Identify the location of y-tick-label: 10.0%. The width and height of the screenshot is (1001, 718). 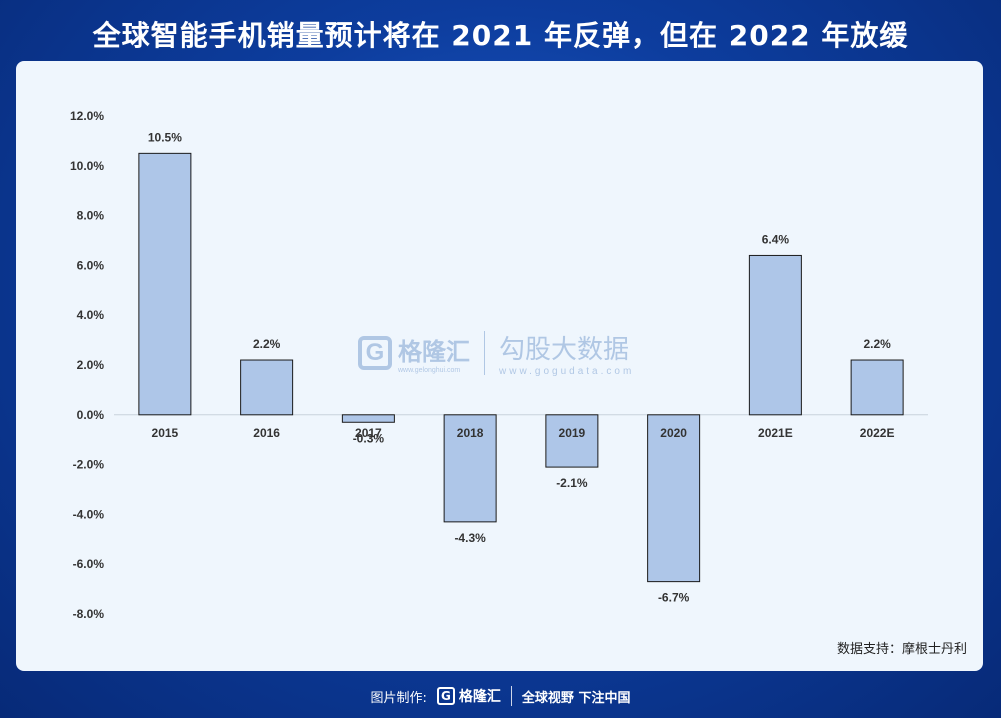
(87, 166).